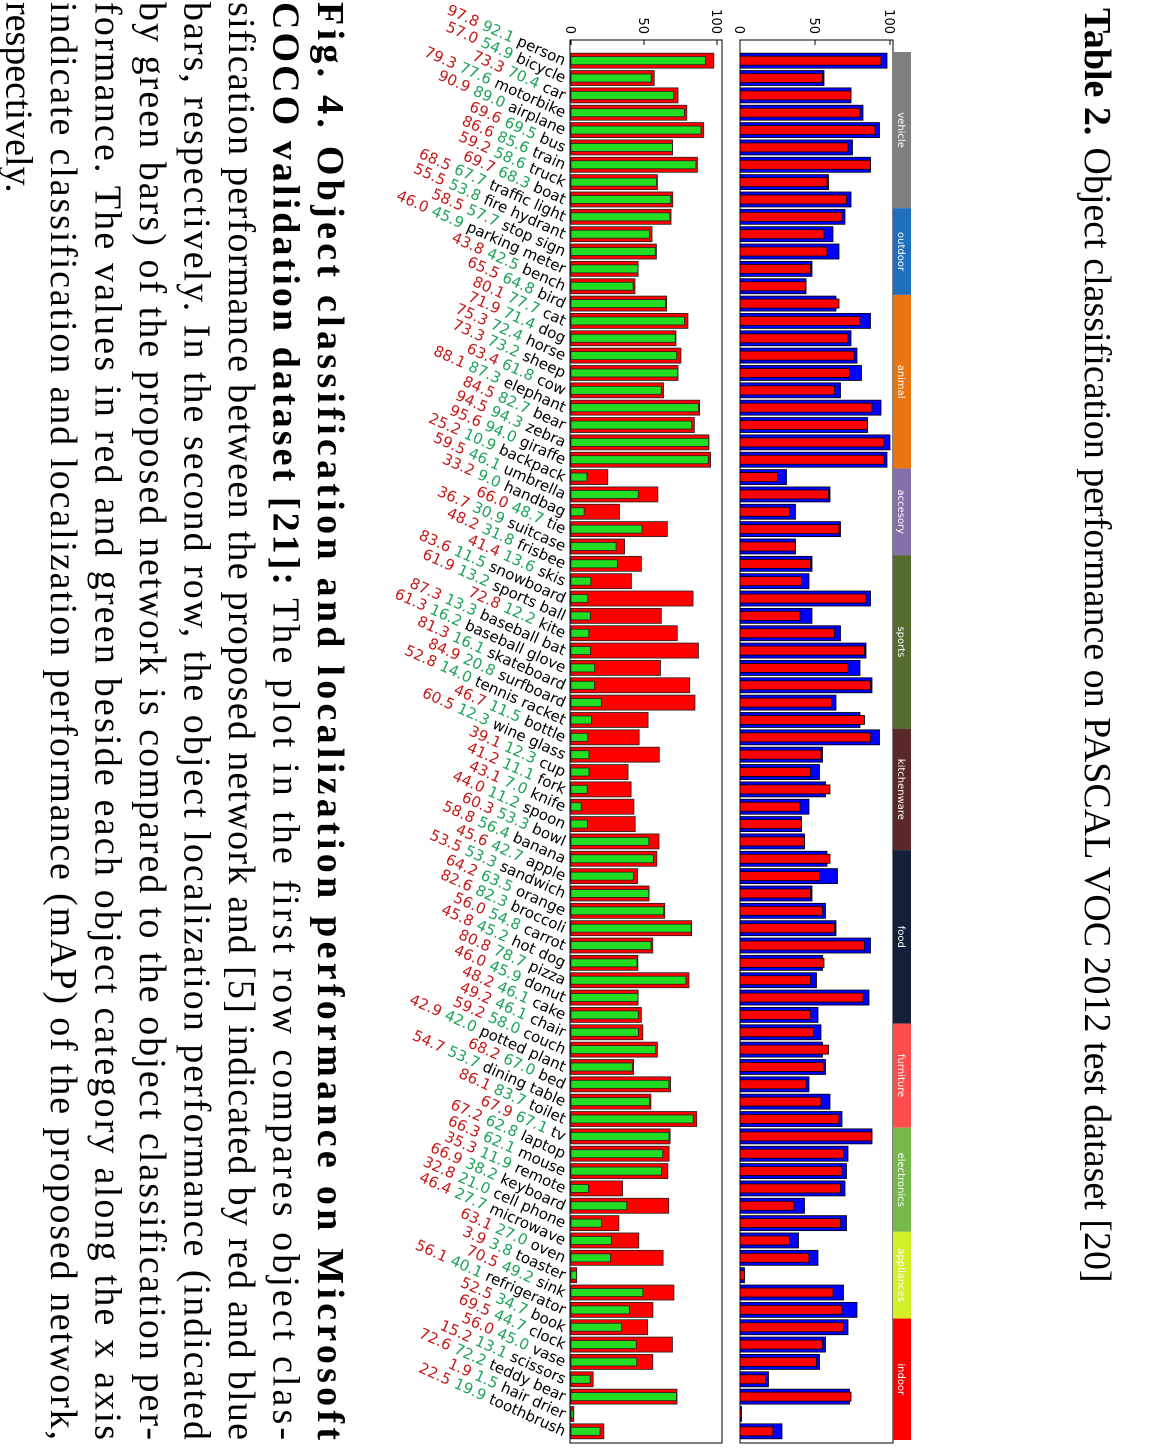 Image resolution: width=1163 pixels, height=1454 pixels. I want to click on caption-bold: COCO validation dataset [21]:, so click(286, 293).